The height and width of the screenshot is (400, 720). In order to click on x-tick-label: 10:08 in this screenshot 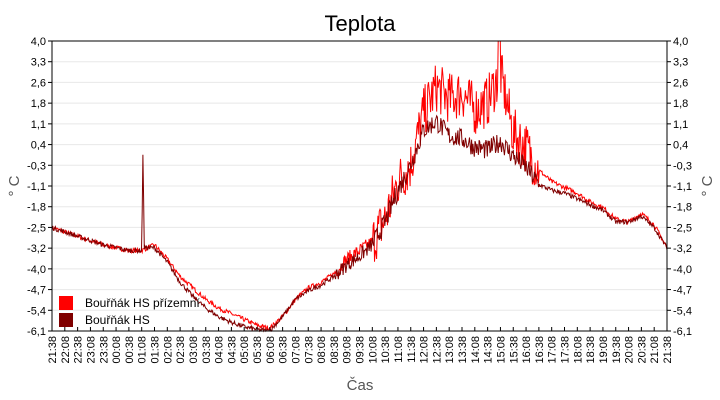, I will do `click(373, 350)`.